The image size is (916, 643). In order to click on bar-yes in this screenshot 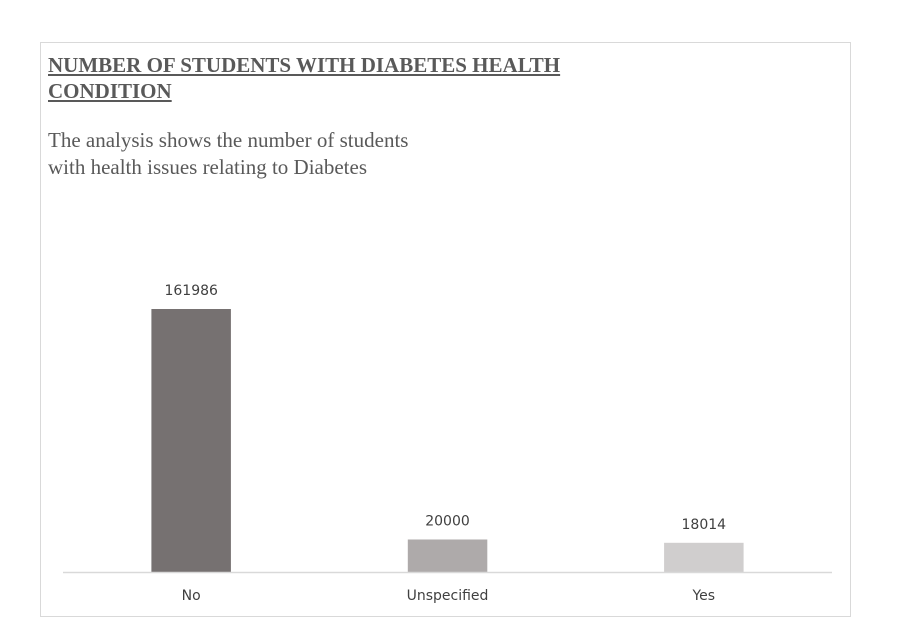, I will do `click(704, 557)`.